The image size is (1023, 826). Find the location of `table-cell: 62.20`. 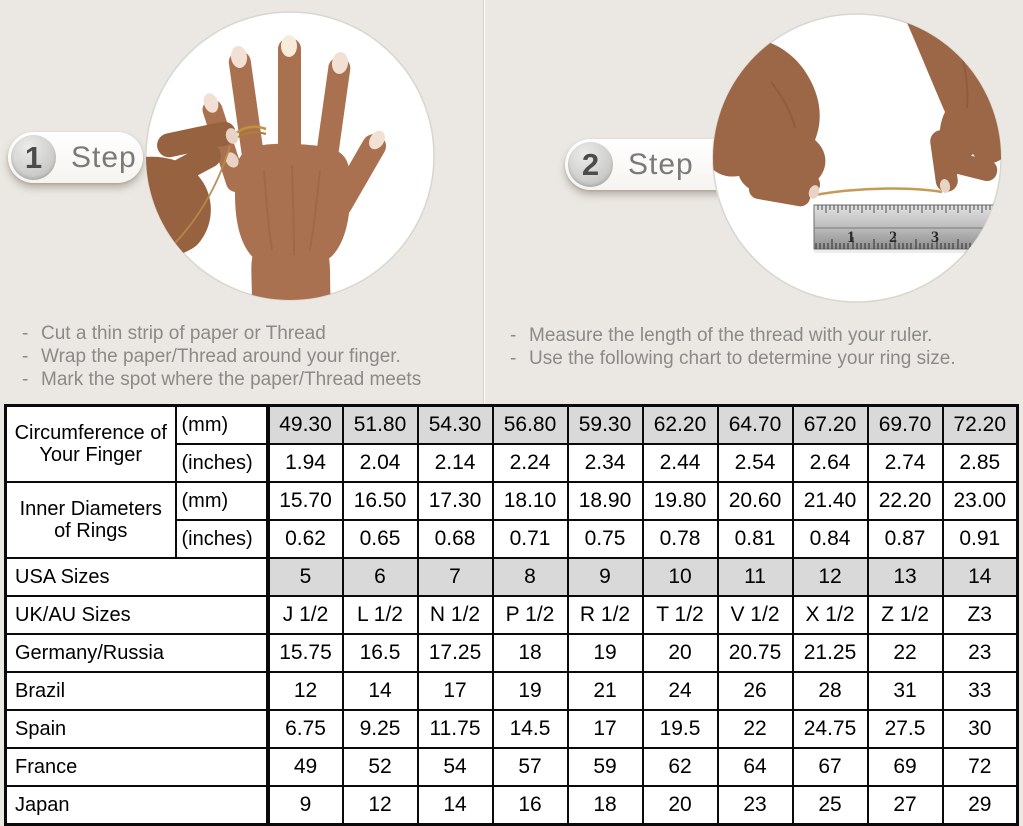

table-cell: 62.20 is located at coordinates (680, 424).